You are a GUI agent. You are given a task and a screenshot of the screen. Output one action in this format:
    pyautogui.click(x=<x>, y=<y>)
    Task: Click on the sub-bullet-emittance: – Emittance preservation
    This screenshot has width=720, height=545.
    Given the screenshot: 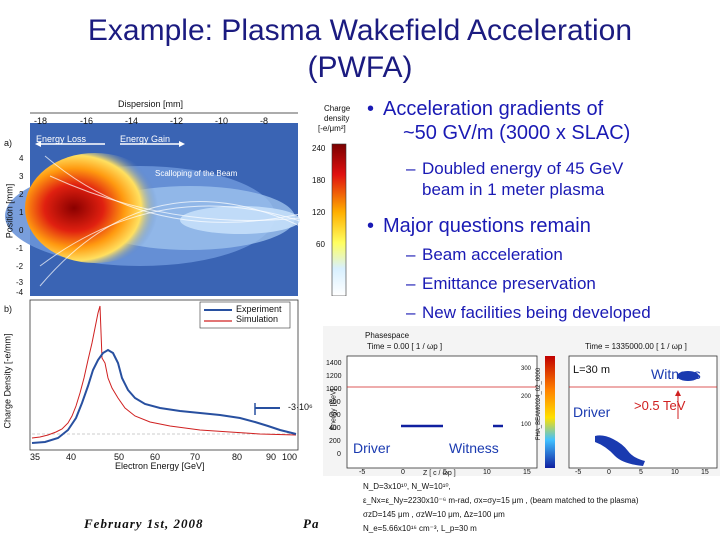 What is the action you would take?
    pyautogui.click(x=501, y=283)
    